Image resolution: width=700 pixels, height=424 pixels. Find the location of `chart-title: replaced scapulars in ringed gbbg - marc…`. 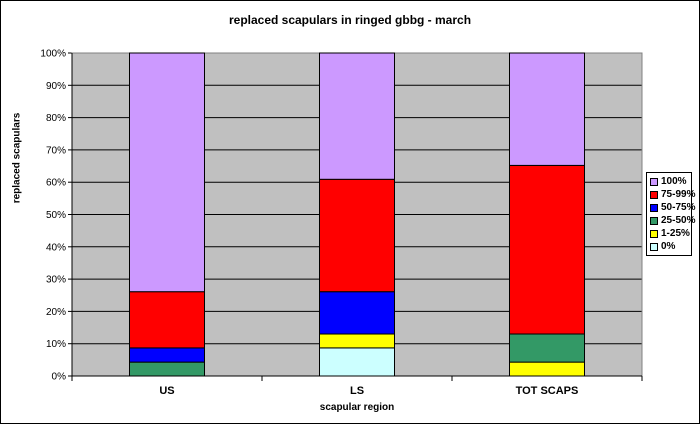

chart-title: replaced scapulars in ringed gbbg - marc… is located at coordinates (350, 20).